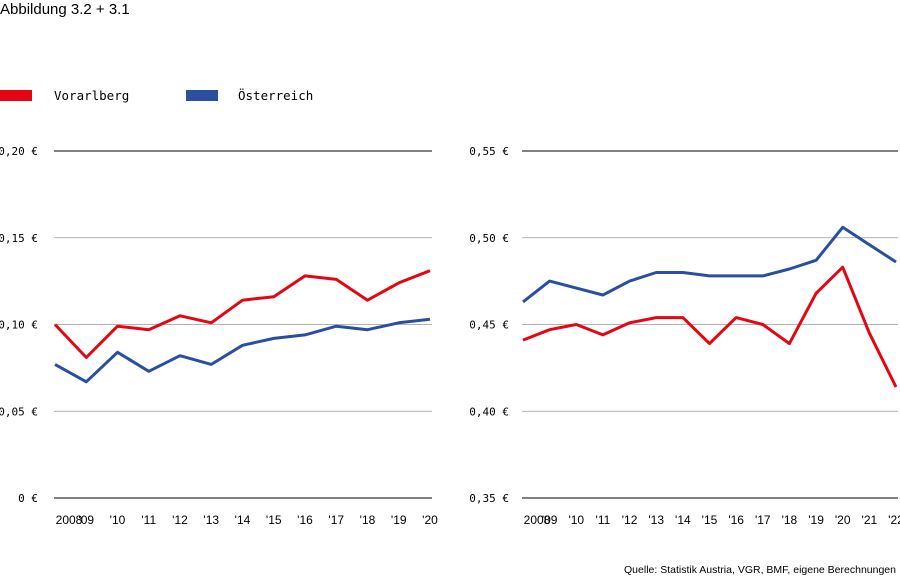 The width and height of the screenshot is (900, 579). I want to click on chart2-xtick-label: '14, so click(683, 520).